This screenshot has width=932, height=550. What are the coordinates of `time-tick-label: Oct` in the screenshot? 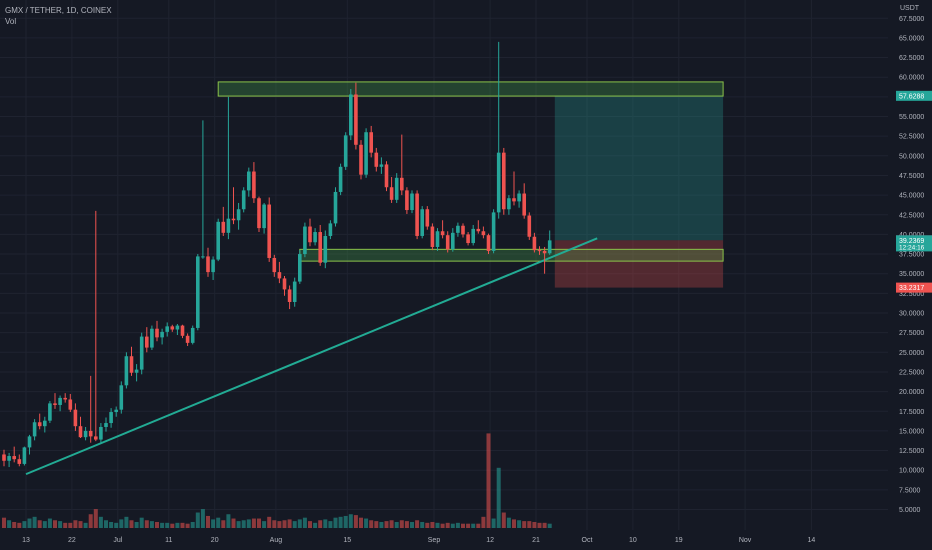 It's located at (587, 540).